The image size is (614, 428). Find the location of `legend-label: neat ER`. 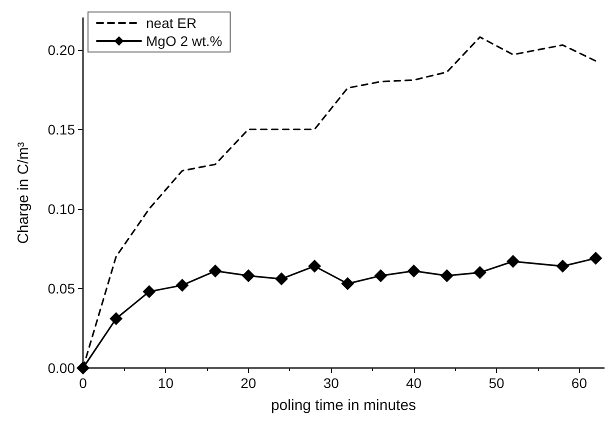

legend-label: neat ER is located at coordinates (171, 23).